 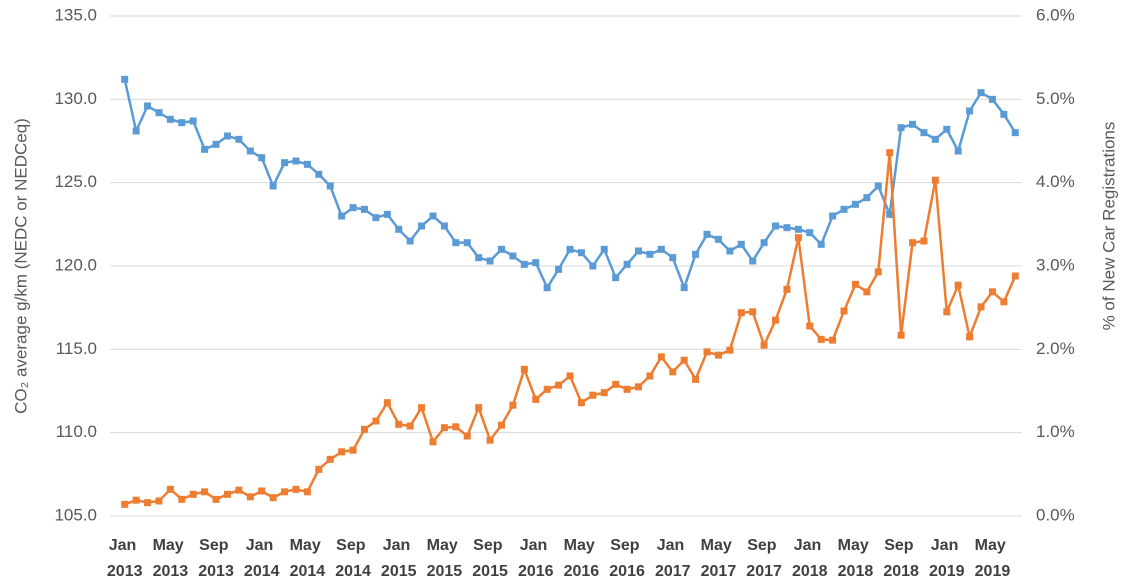 I want to click on x-tick-label: May 2014, so click(x=308, y=558).